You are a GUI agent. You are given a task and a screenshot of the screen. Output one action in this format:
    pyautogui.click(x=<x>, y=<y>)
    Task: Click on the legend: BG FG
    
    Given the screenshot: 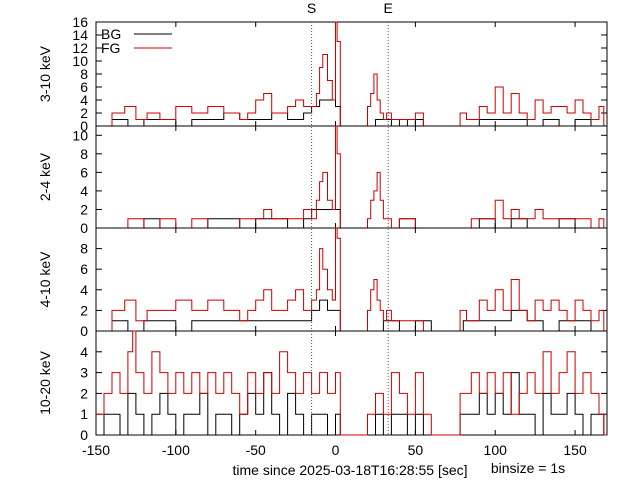 What is the action you would take?
    pyautogui.click(x=136, y=41)
    